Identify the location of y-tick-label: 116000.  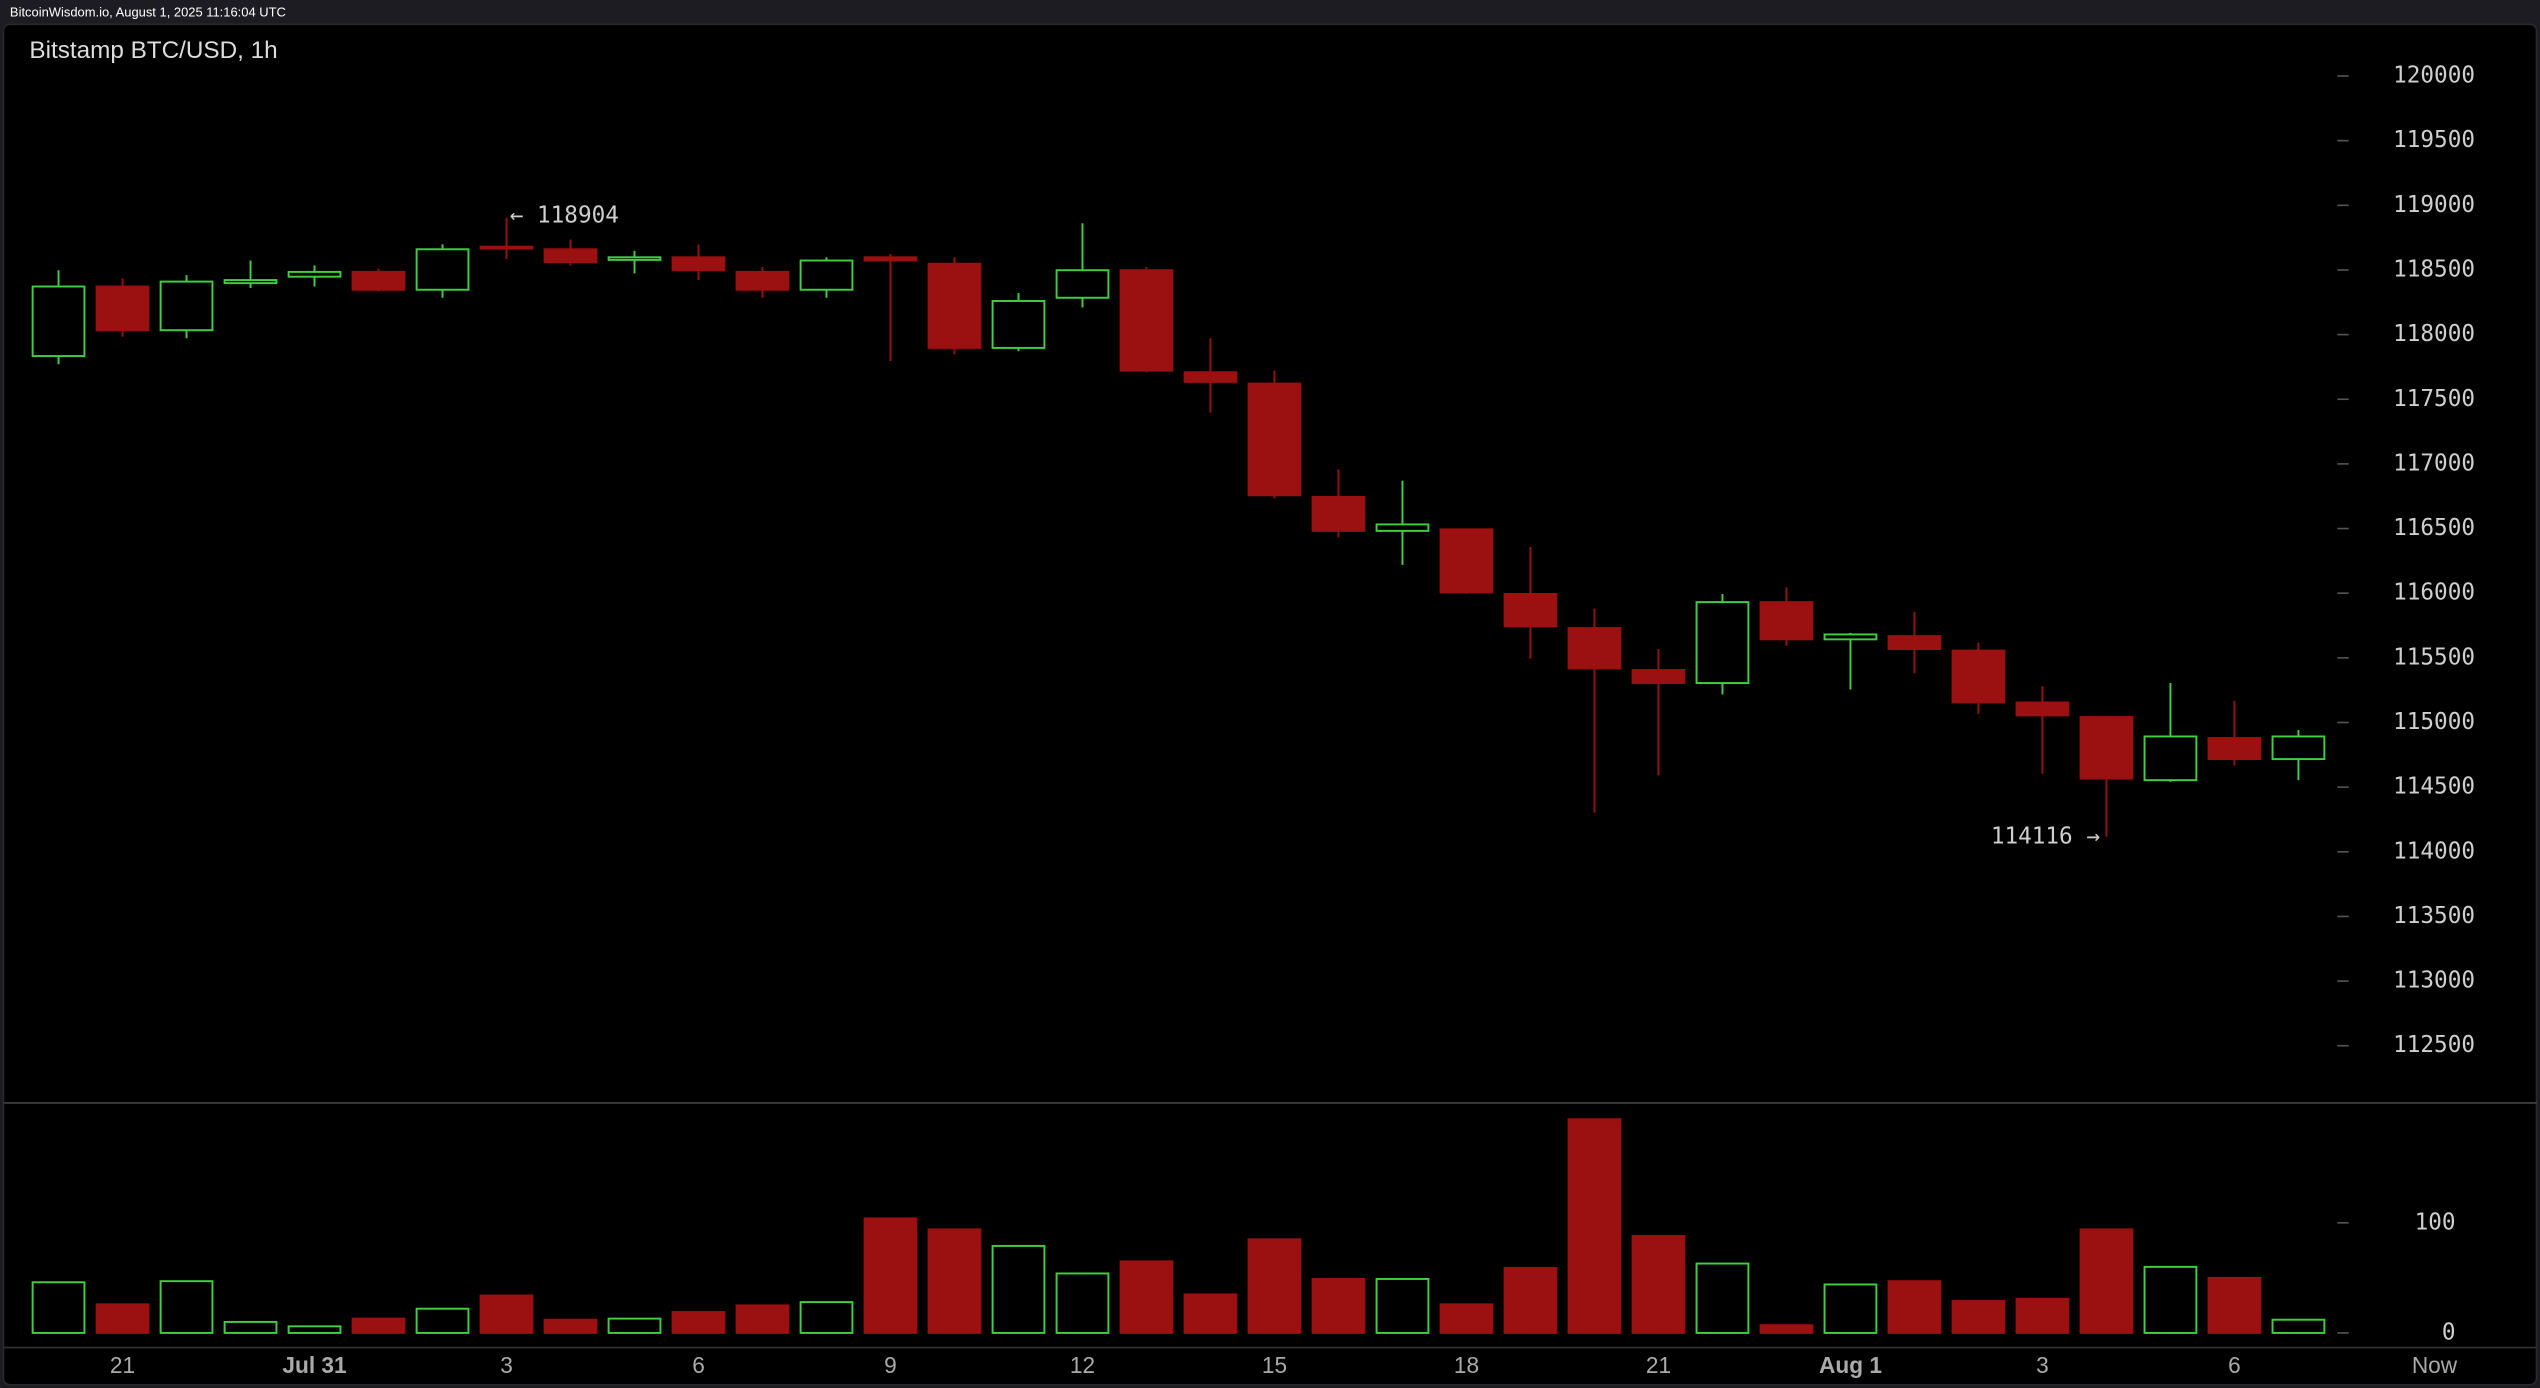
(2434, 593).